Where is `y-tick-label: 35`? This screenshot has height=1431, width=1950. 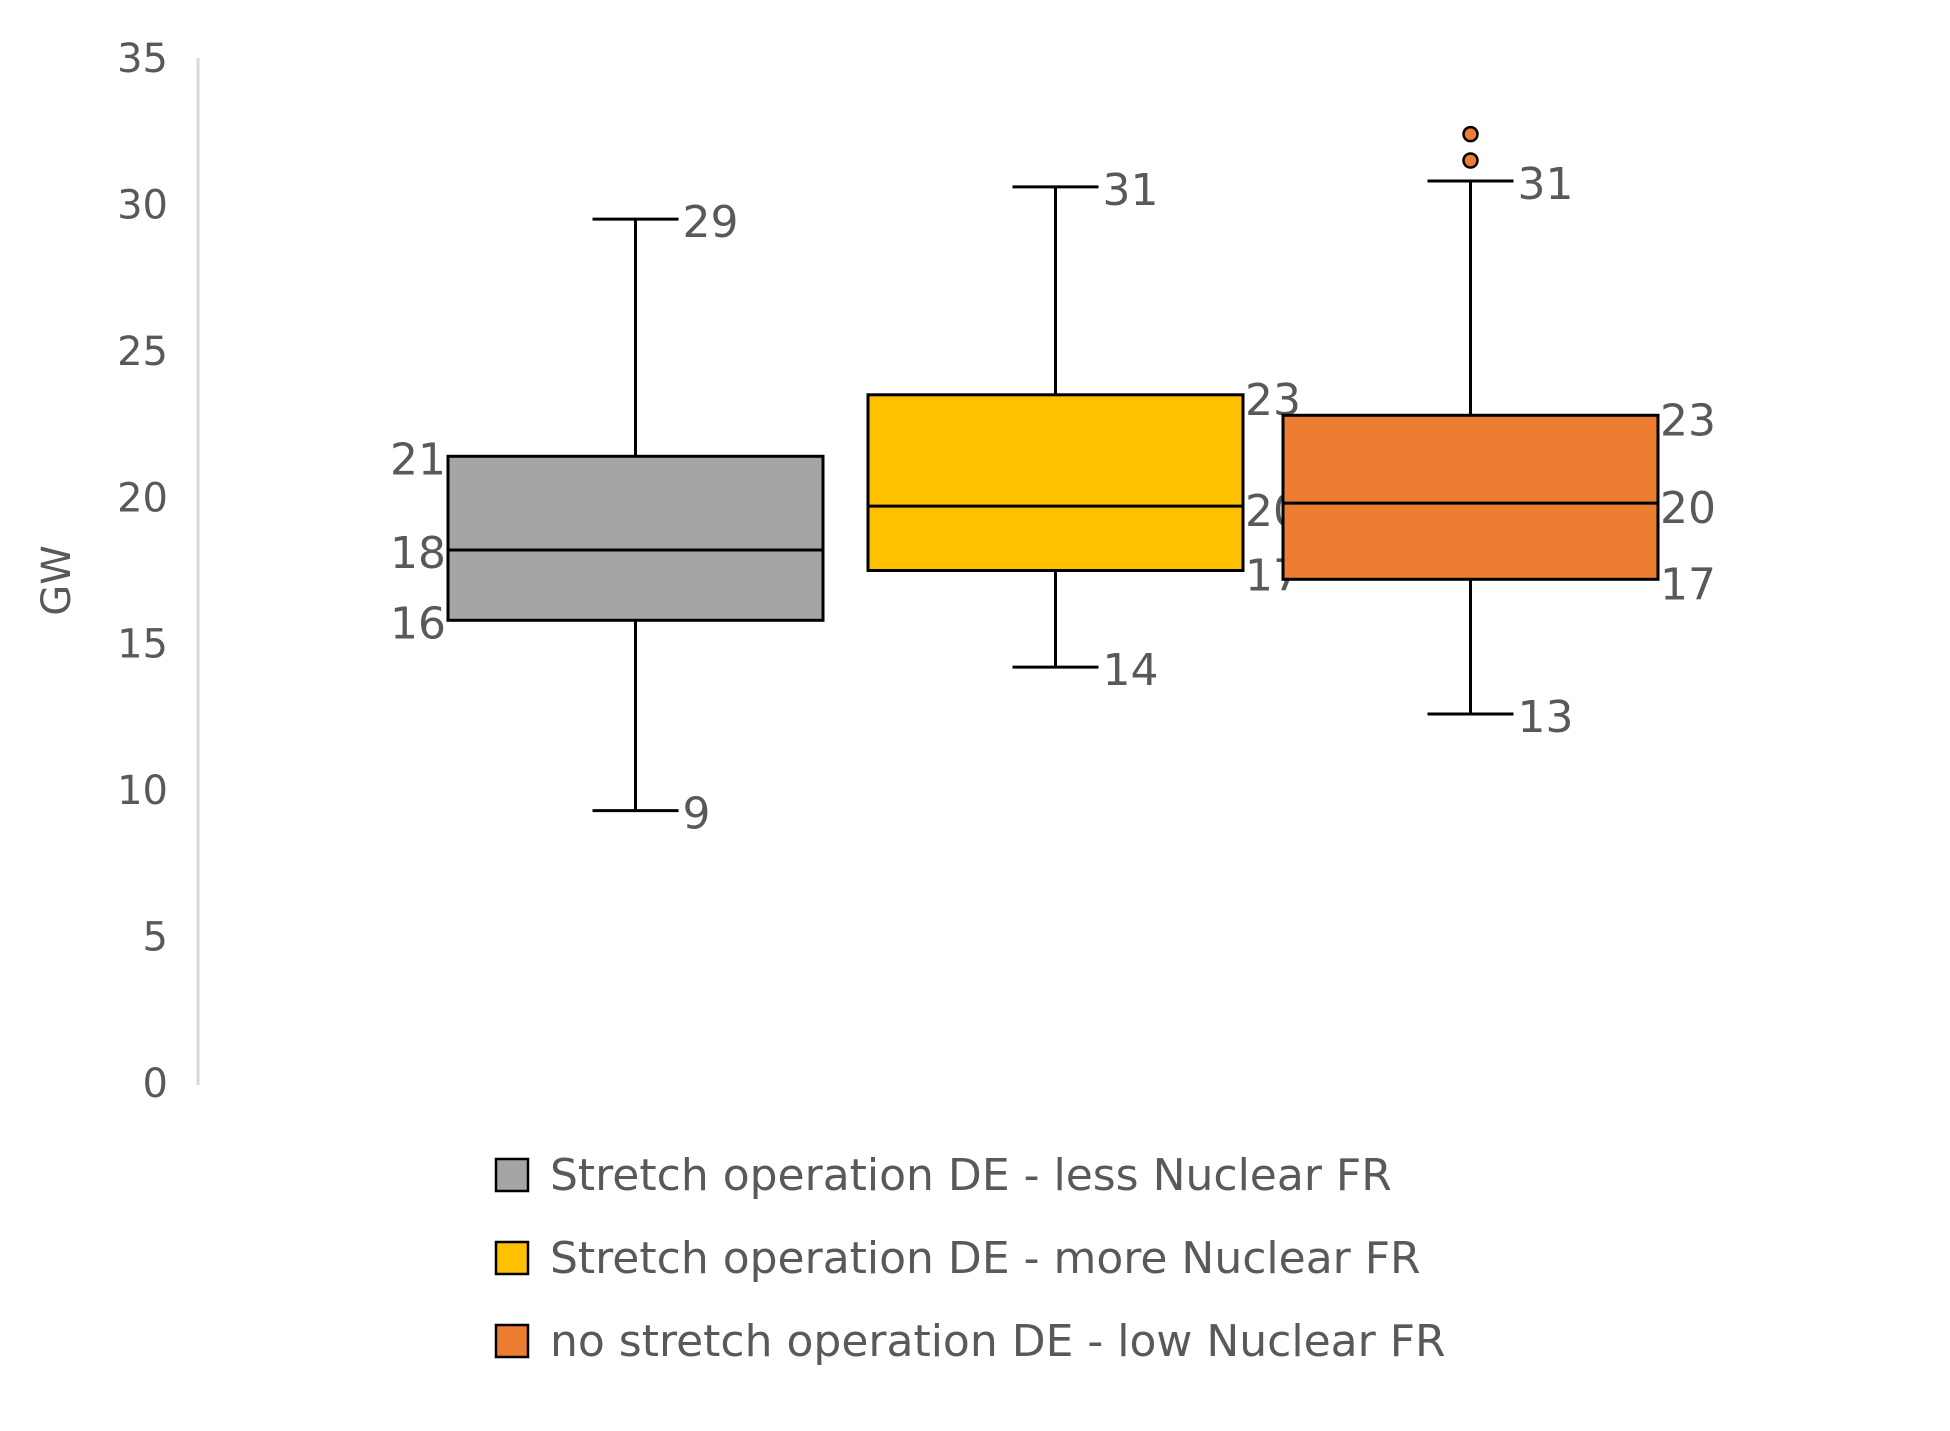 y-tick-label: 35 is located at coordinates (142, 59).